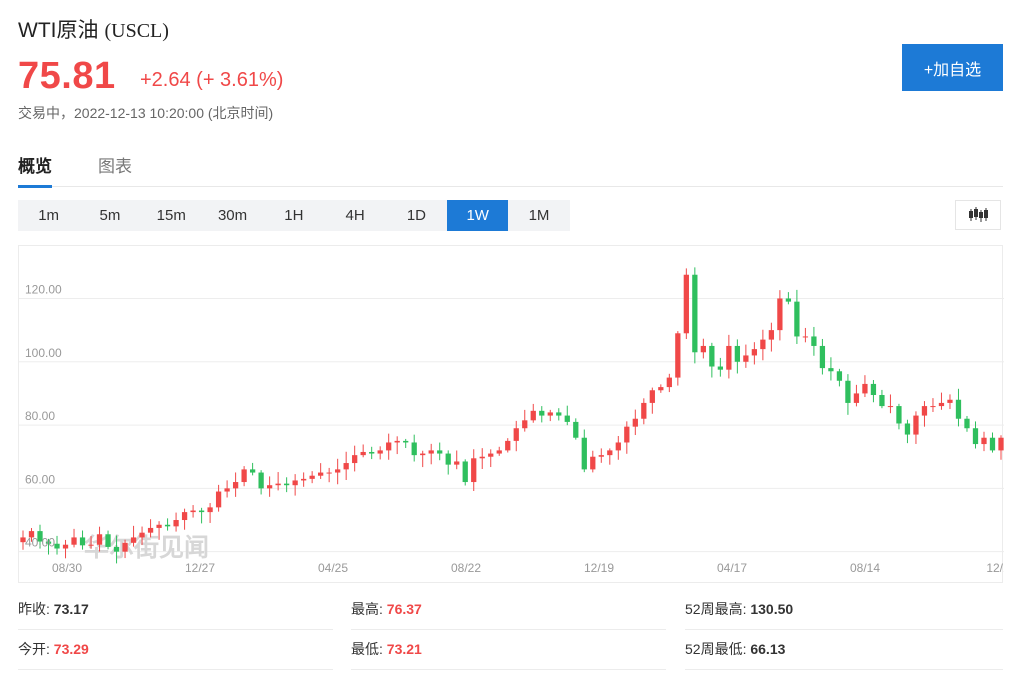  Describe the element at coordinates (416, 215) in the screenshot. I see `period-1d: 1D` at that location.